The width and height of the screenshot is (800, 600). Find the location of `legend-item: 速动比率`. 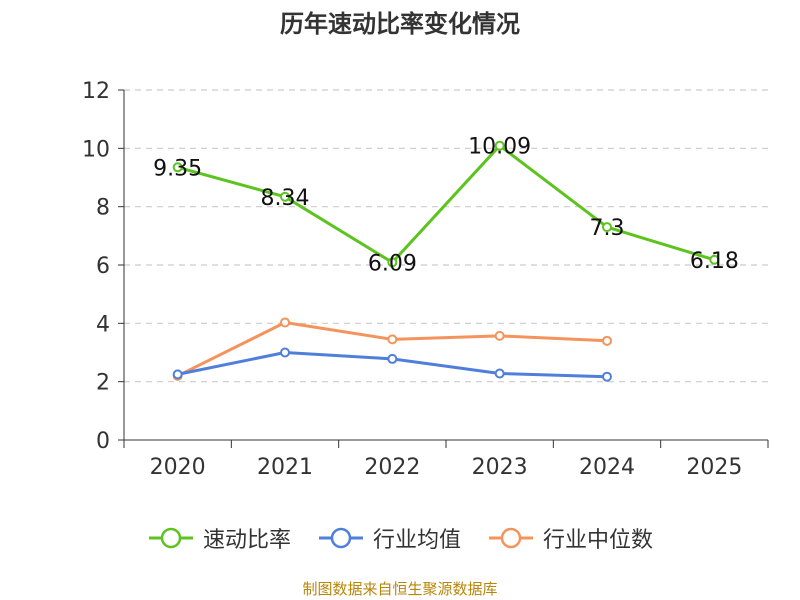

legend-item: 速动比率 is located at coordinates (219, 538).